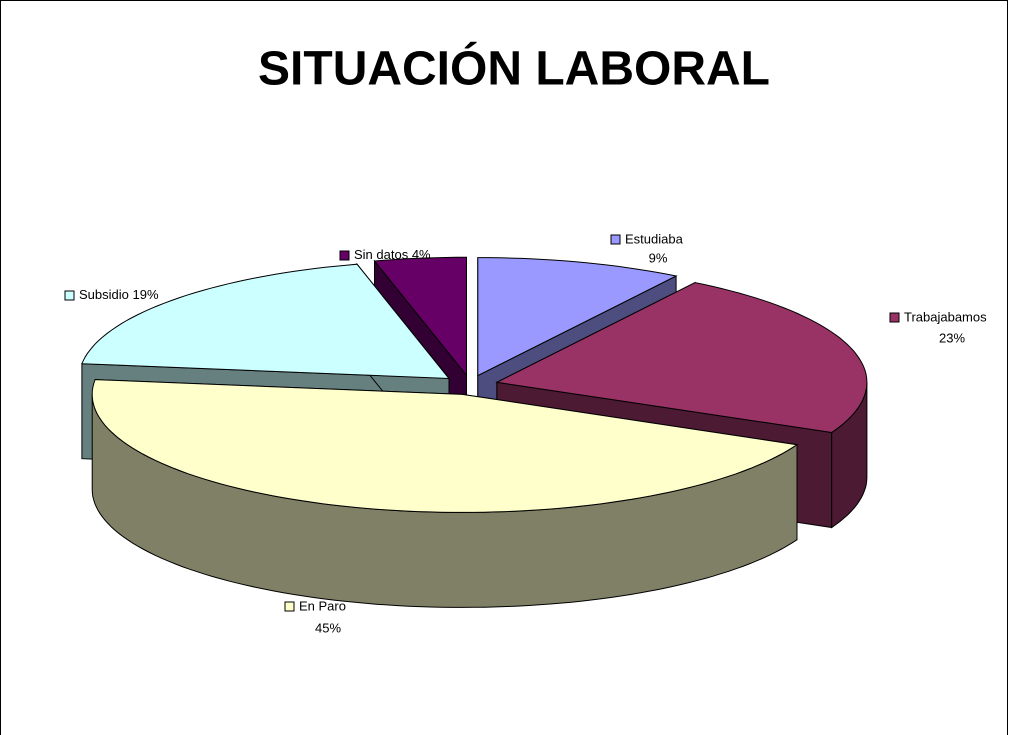 This screenshot has width=1009, height=735. Describe the element at coordinates (421, 254) in the screenshot. I see `value-label: 4%` at that location.